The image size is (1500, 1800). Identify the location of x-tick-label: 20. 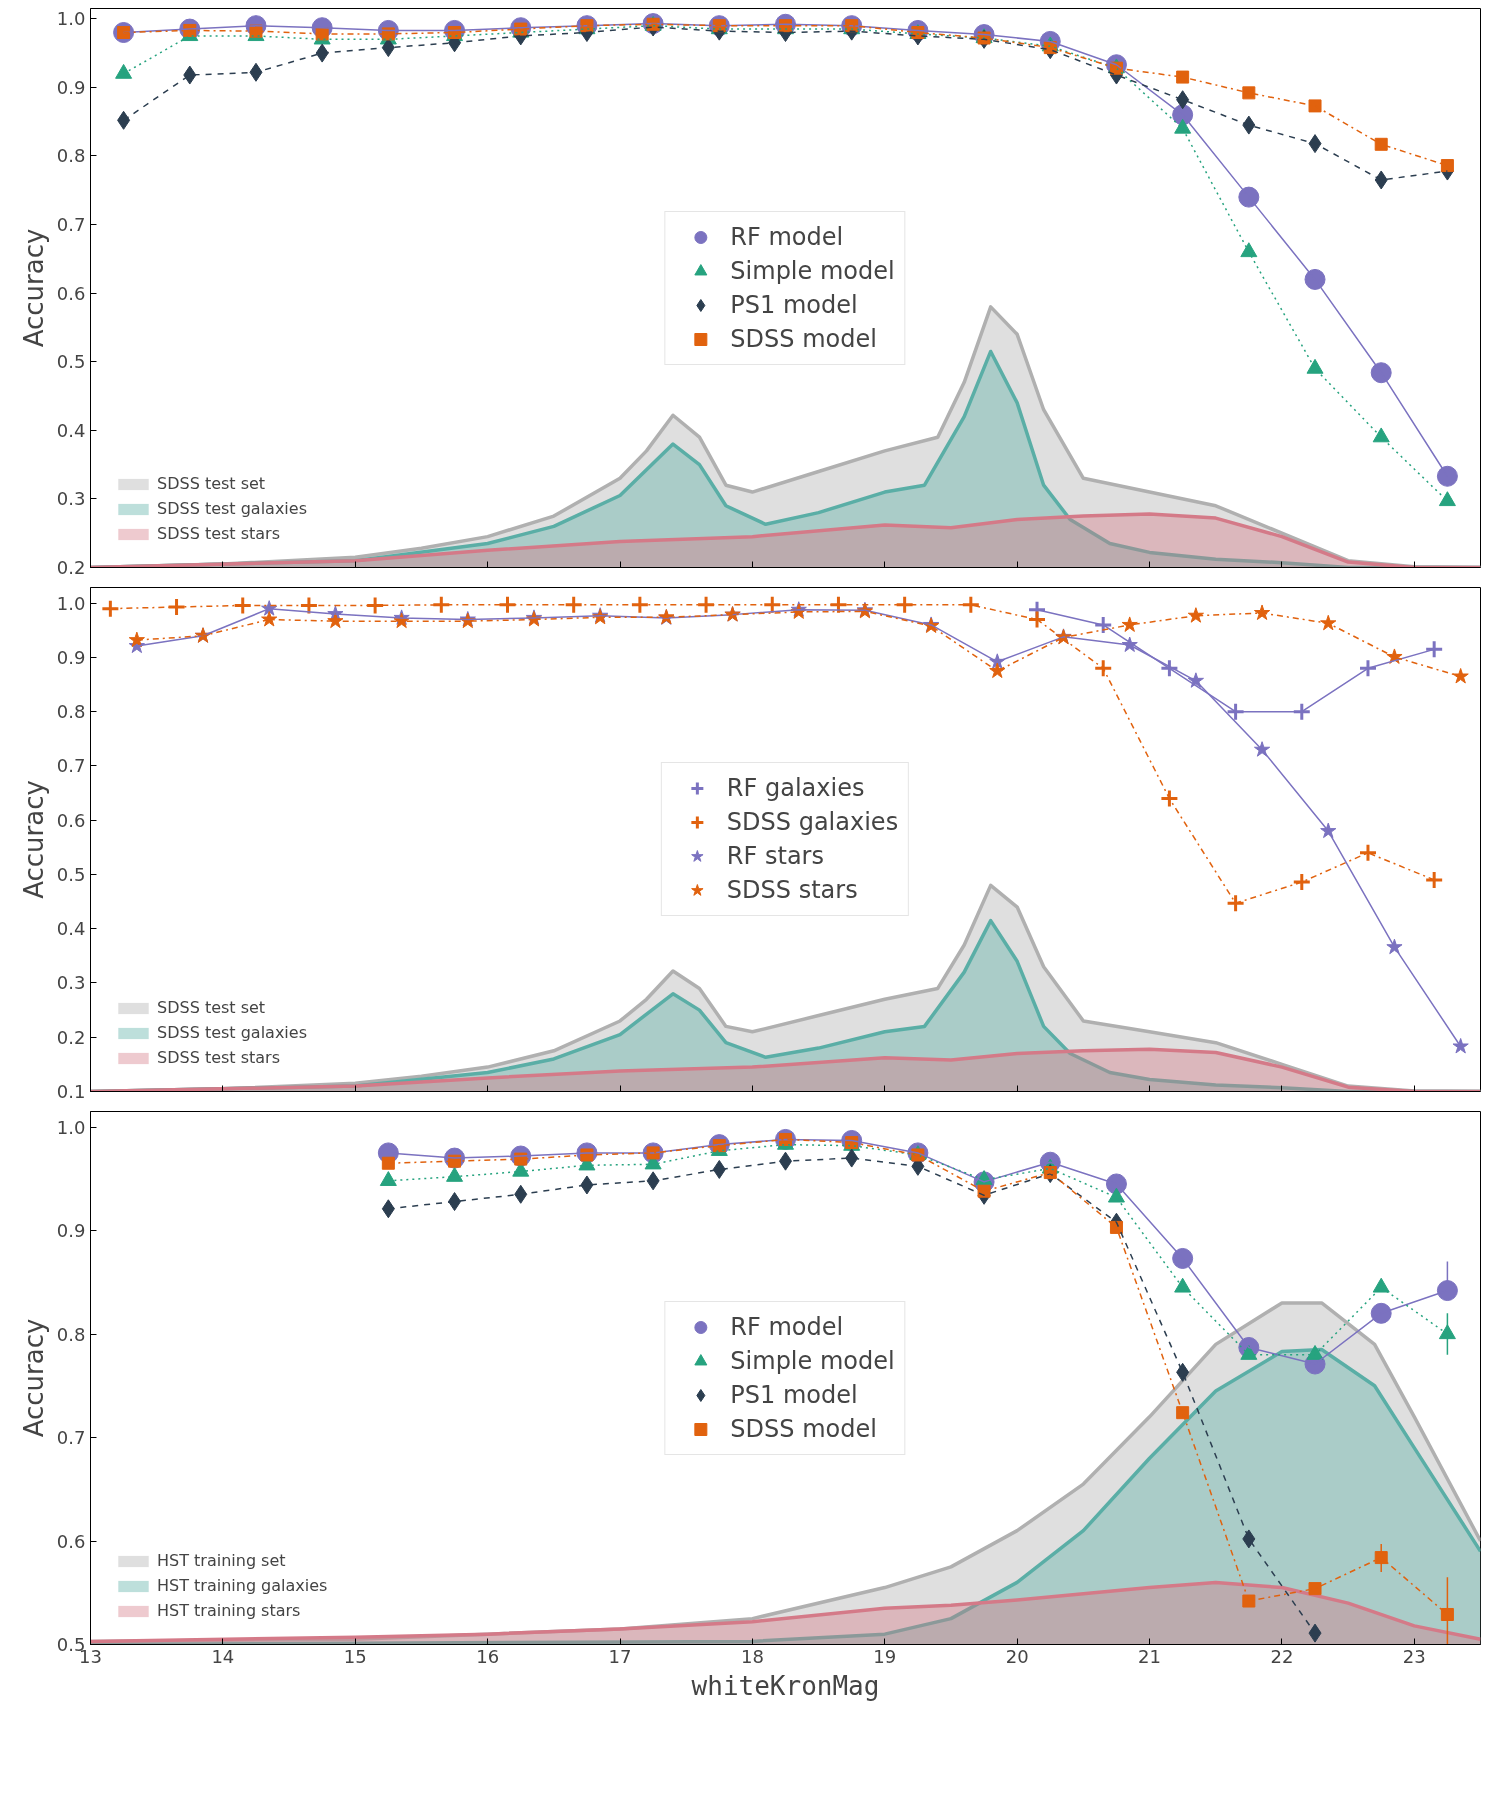
(1017, 1656).